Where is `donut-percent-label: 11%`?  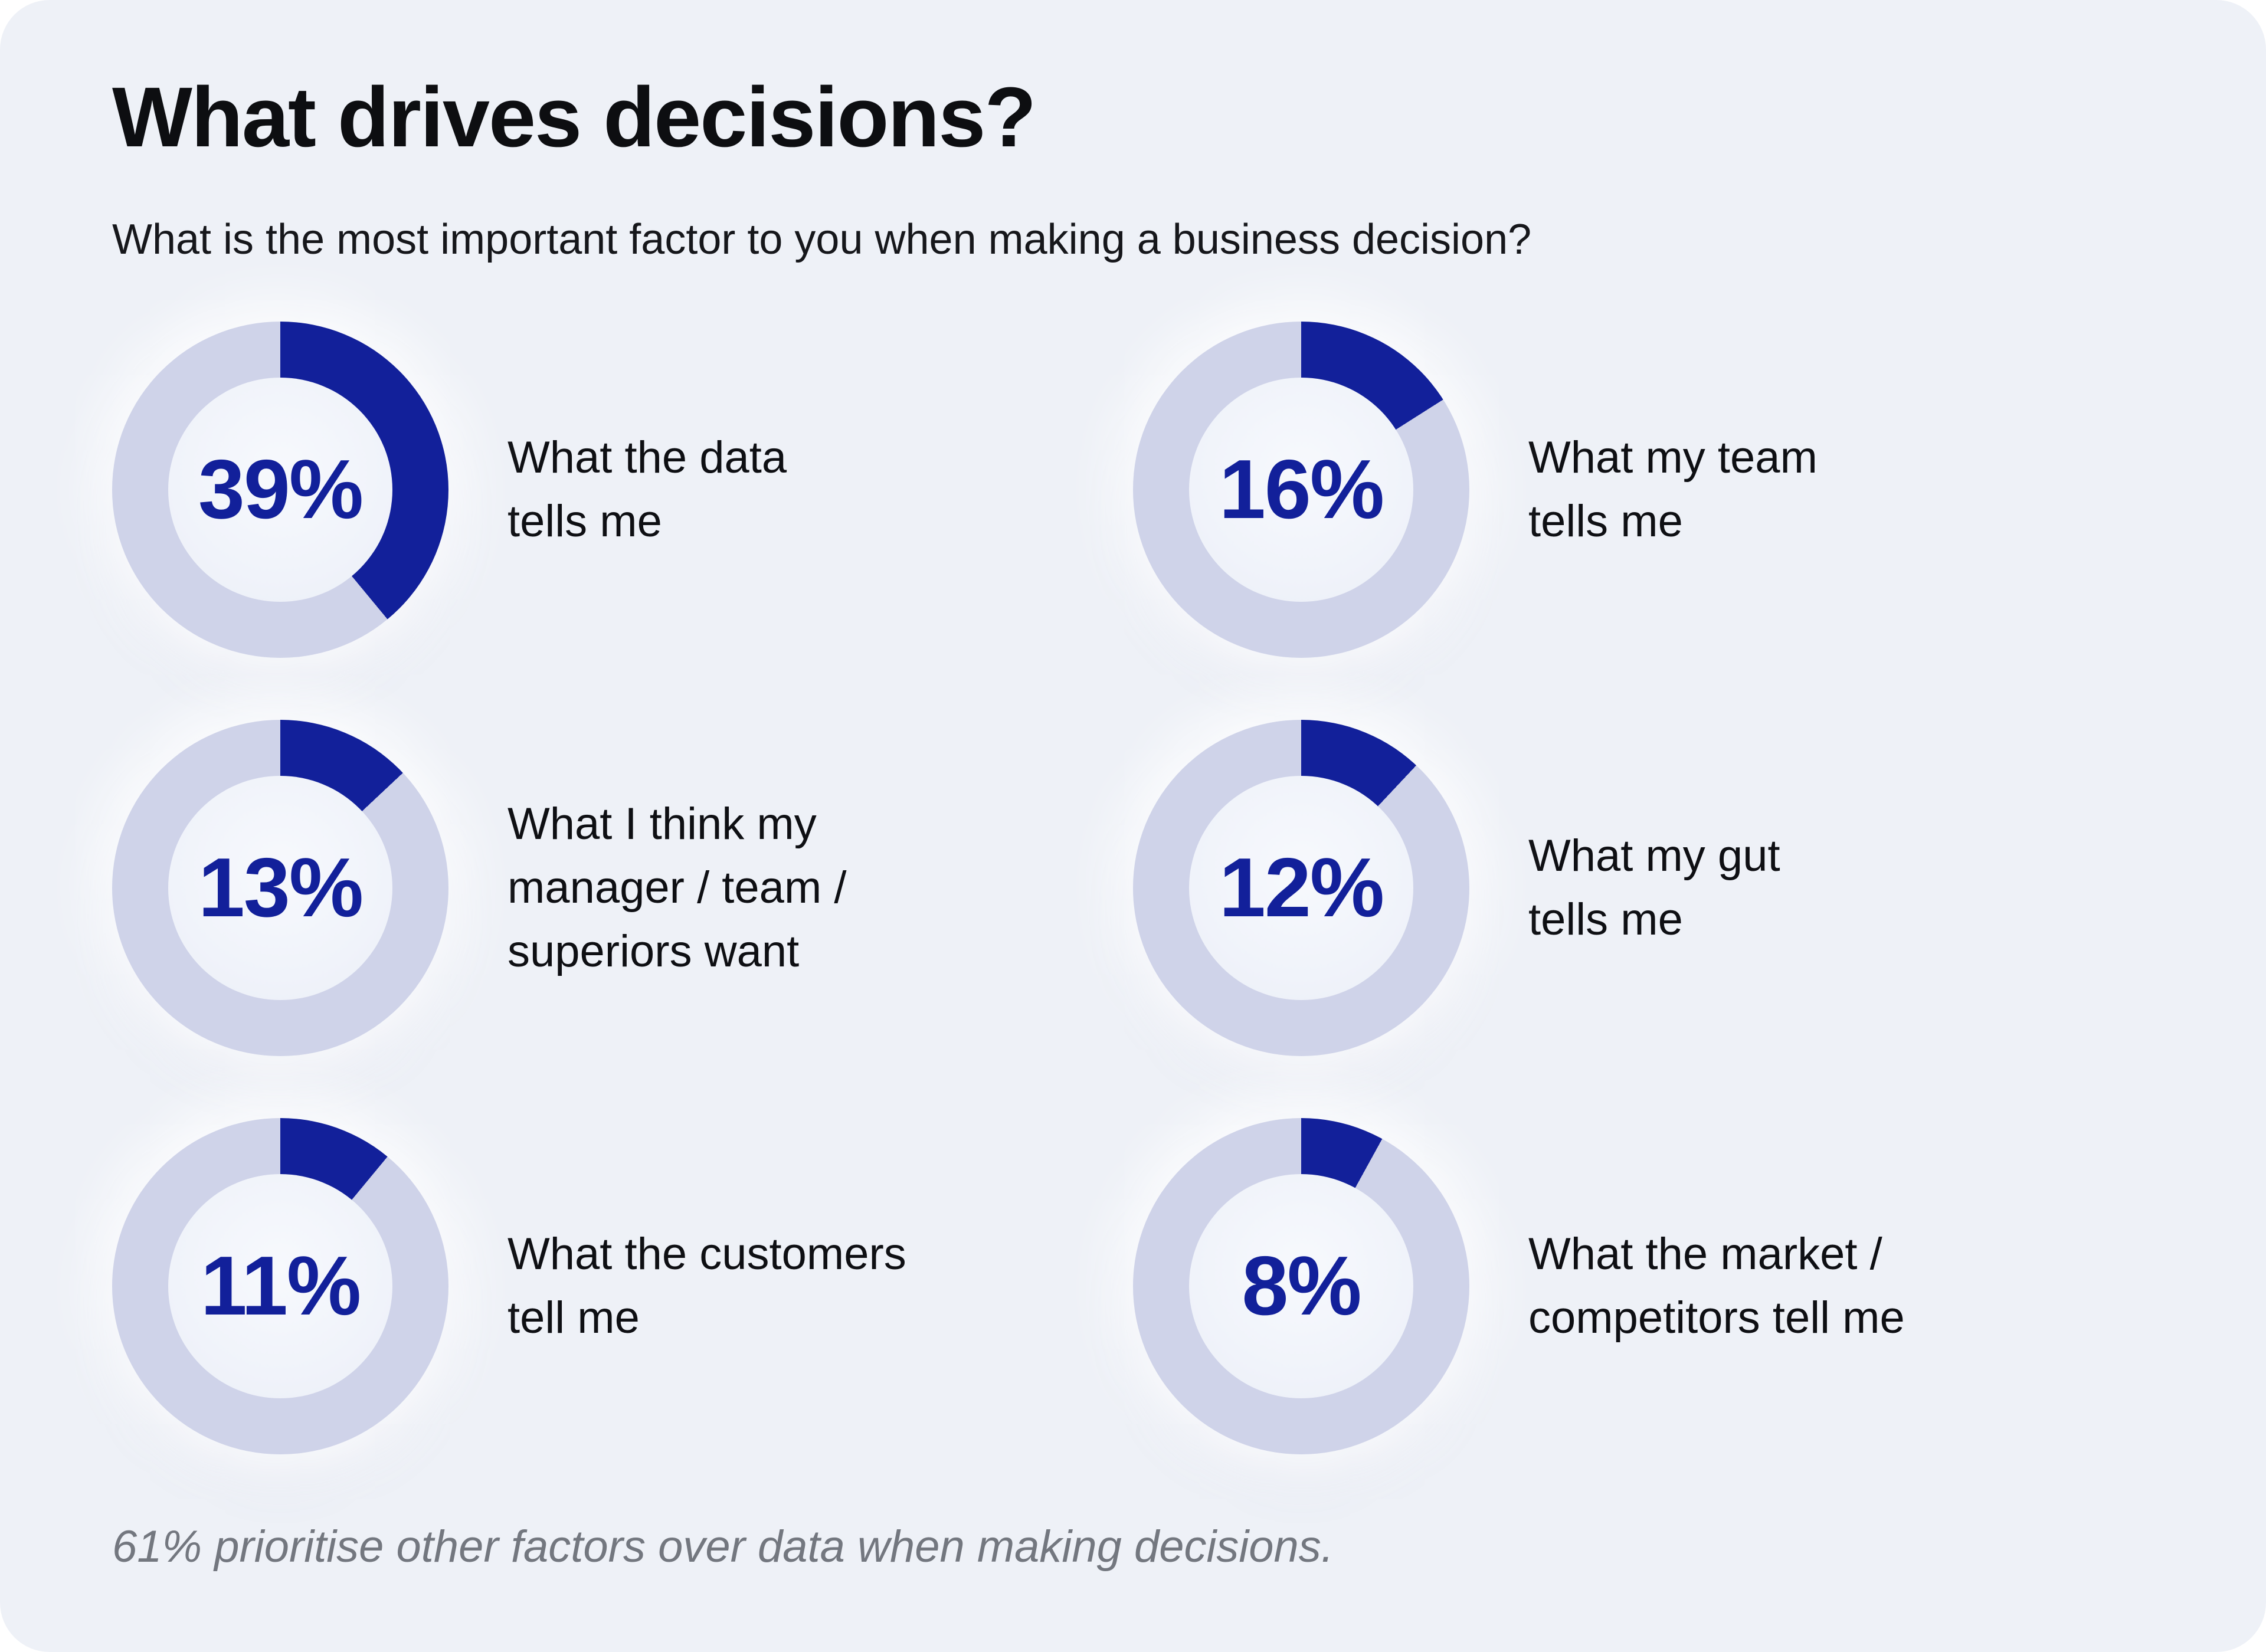
donut-percent-label: 11% is located at coordinates (280, 1285).